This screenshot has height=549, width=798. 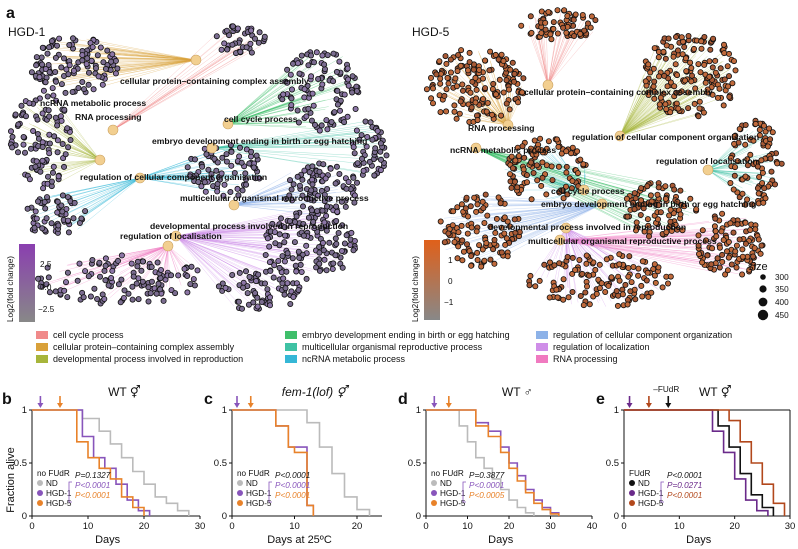 I want to click on y-tick-label: 0, so click(x=224, y=516).